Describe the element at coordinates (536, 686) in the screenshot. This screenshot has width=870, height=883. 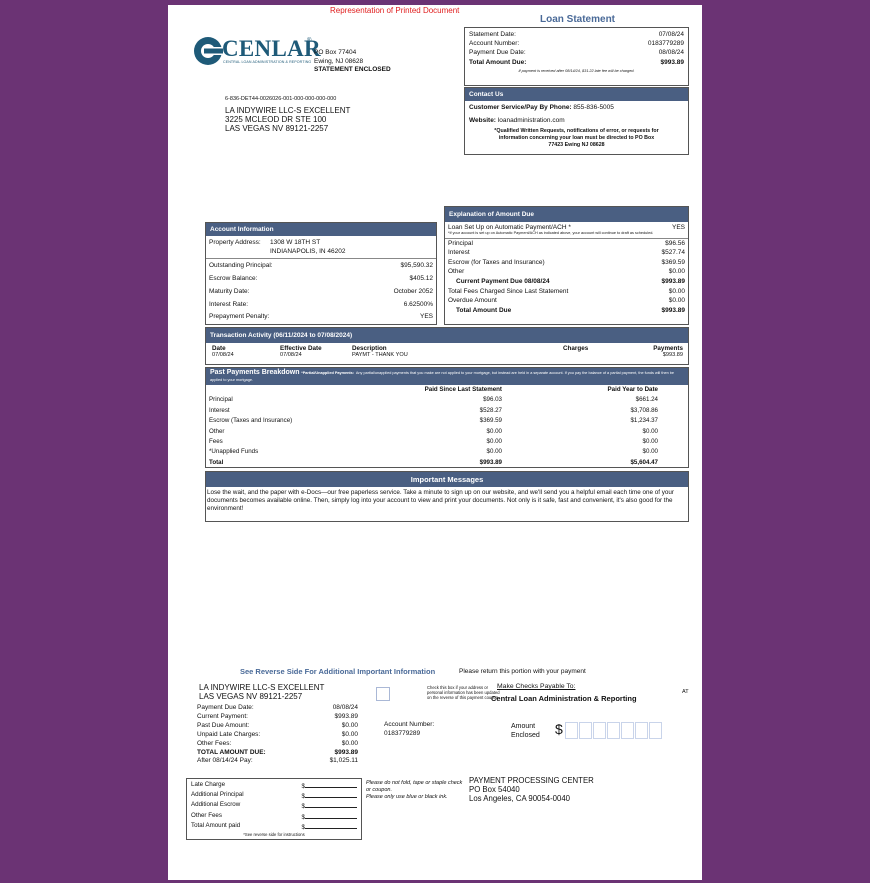
I see `checks-payable-label: Make Checks Payable To:` at that location.